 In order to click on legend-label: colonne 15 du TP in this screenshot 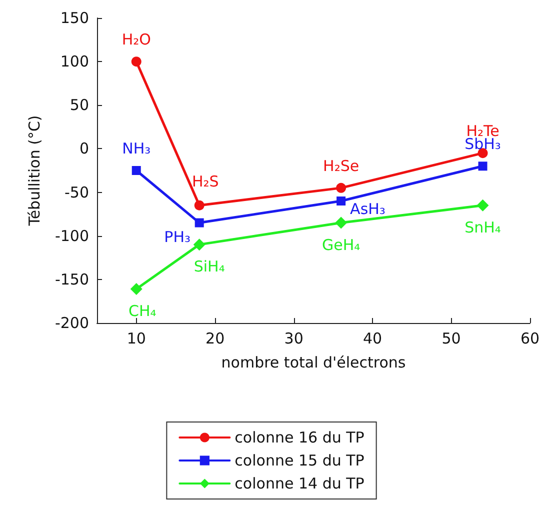, I will do `click(299, 461)`.